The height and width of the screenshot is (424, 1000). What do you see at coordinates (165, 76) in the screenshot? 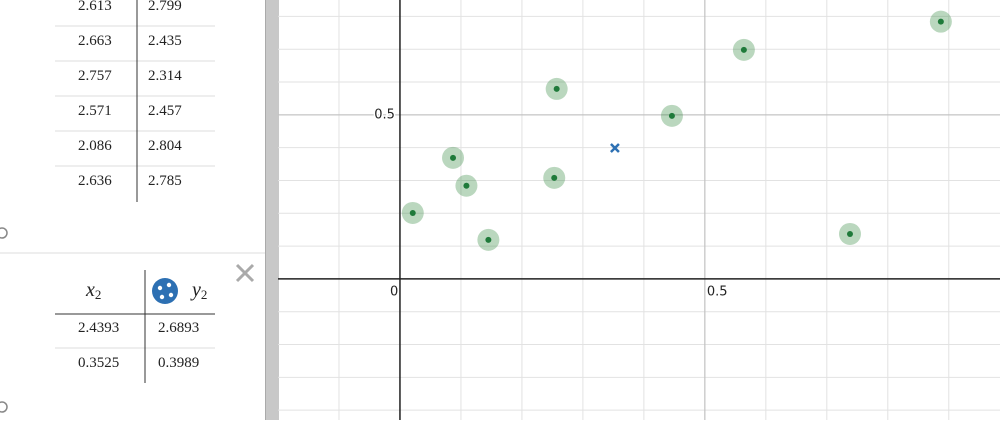
I see `table-cell: 2.314` at bounding box center [165, 76].